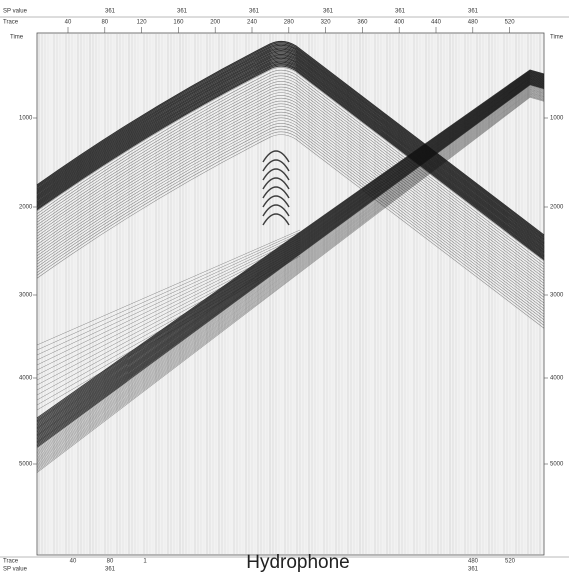  Describe the element at coordinates (73, 562) in the screenshot. I see `footer-trace-number: 40` at that location.